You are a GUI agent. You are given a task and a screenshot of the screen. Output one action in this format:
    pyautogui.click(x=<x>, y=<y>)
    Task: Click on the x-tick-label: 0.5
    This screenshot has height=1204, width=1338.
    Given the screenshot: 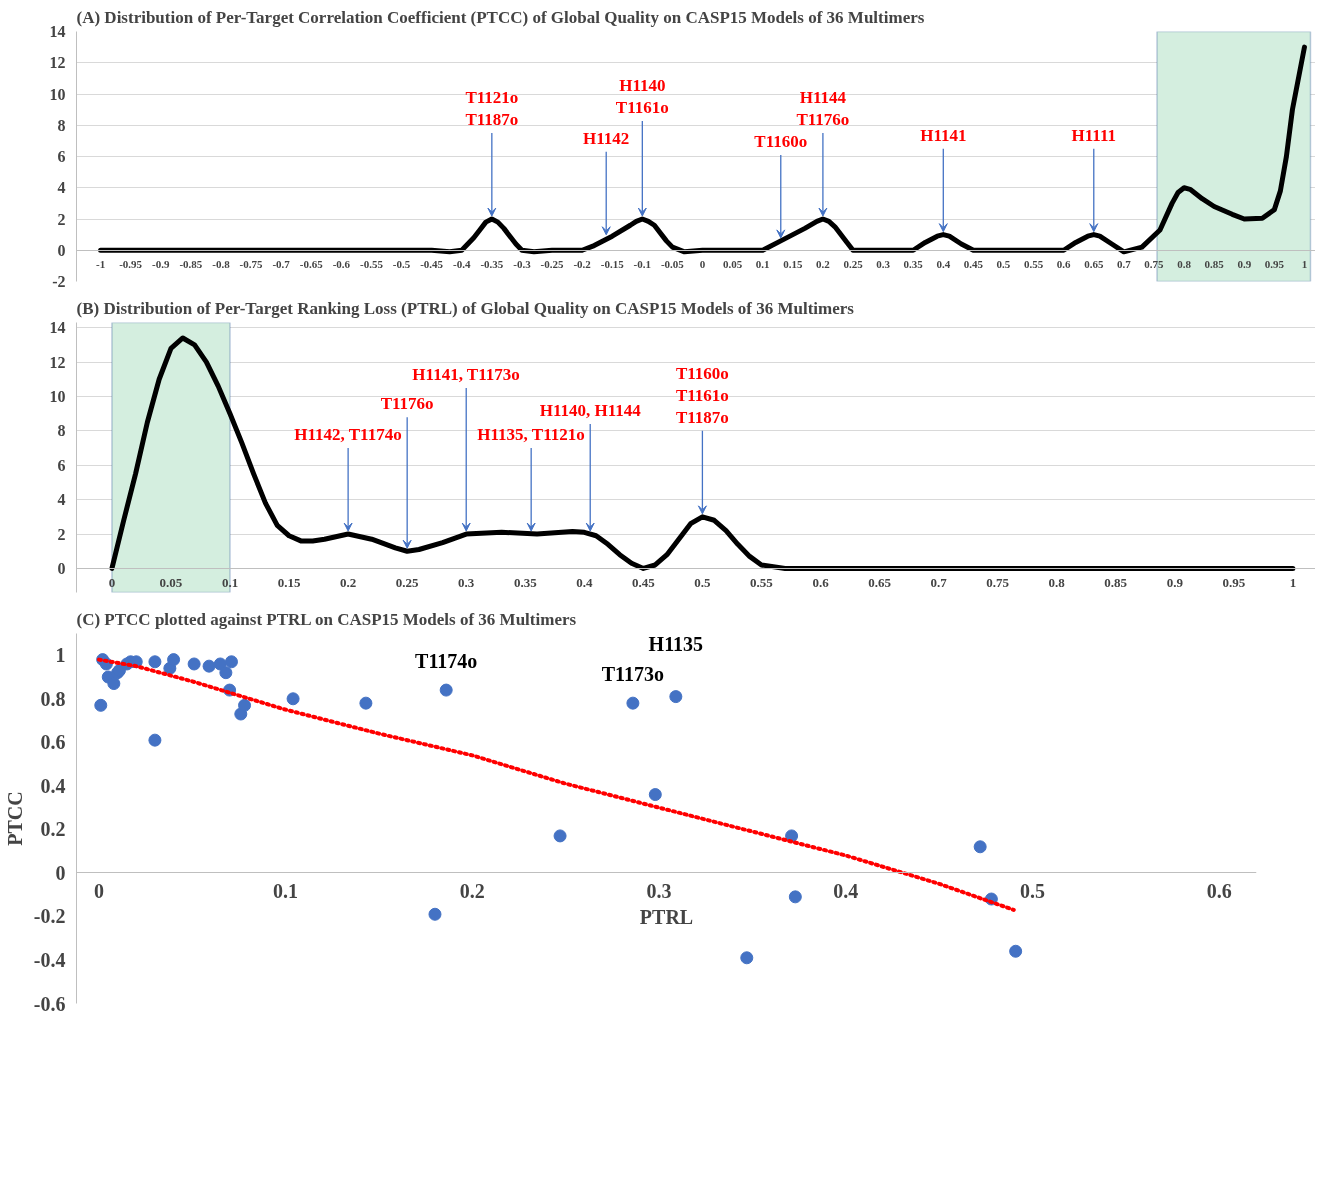 What is the action you would take?
    pyautogui.click(x=1032, y=890)
    